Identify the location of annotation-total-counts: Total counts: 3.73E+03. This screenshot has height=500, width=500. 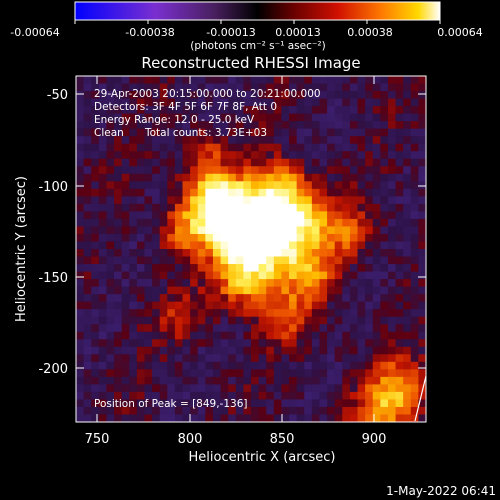
(205, 133).